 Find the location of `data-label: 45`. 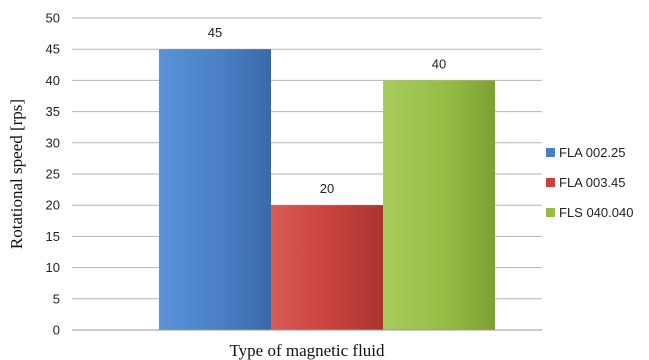

data-label: 45 is located at coordinates (215, 32).